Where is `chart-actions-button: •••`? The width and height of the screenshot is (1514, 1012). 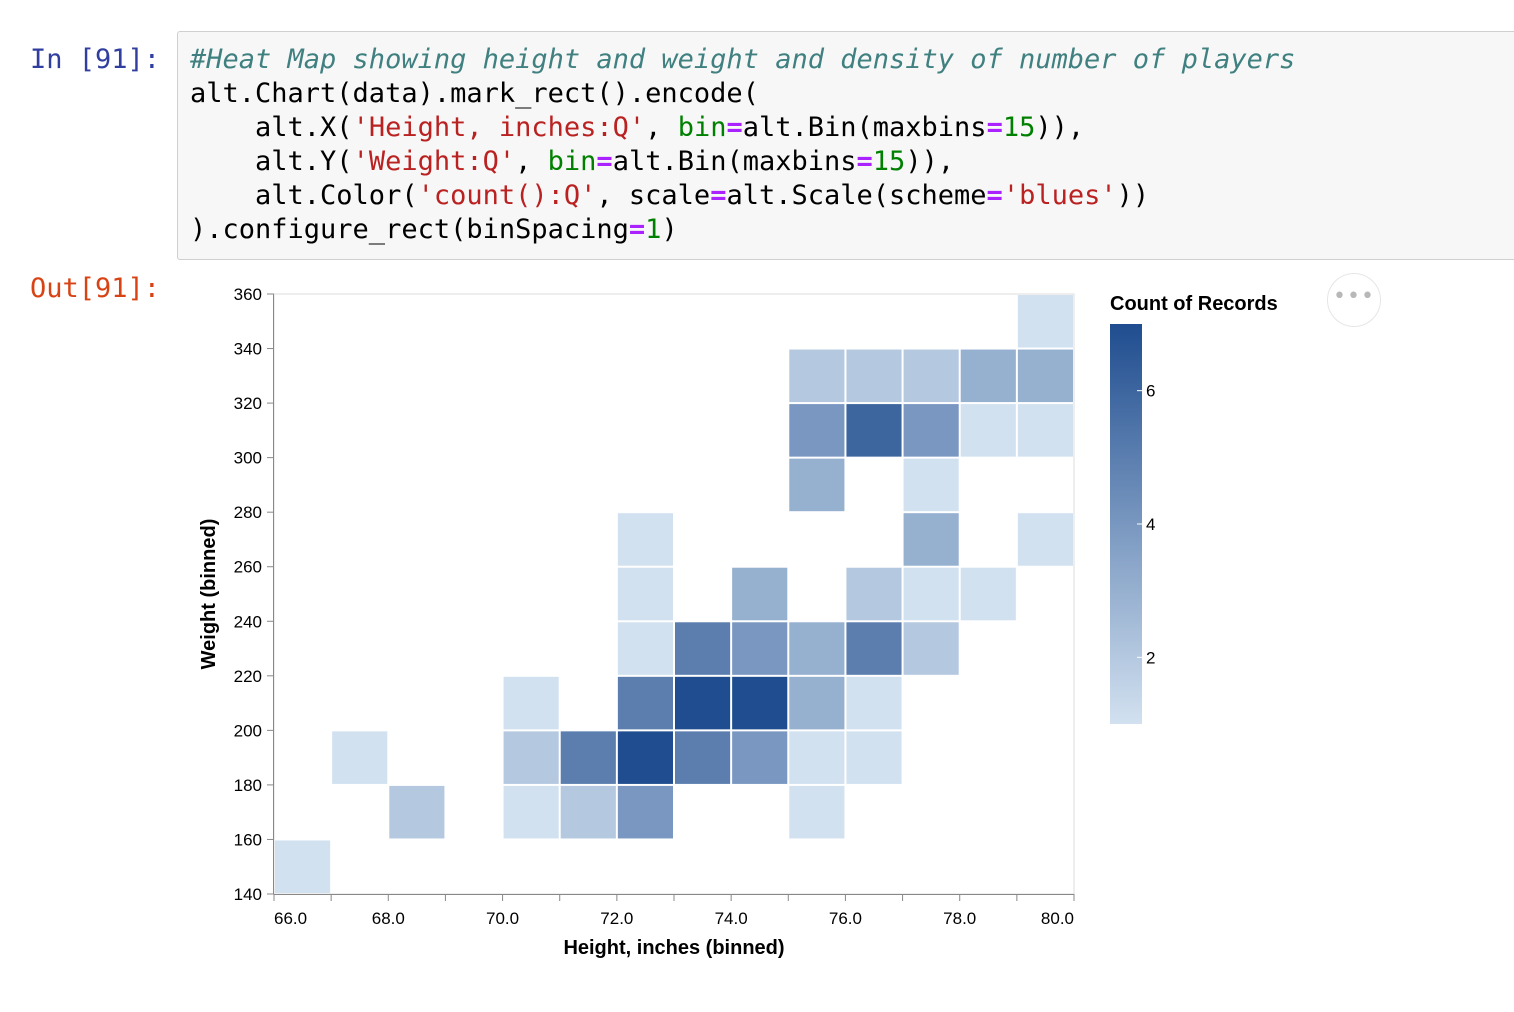
chart-actions-button: ••• is located at coordinates (1354, 300).